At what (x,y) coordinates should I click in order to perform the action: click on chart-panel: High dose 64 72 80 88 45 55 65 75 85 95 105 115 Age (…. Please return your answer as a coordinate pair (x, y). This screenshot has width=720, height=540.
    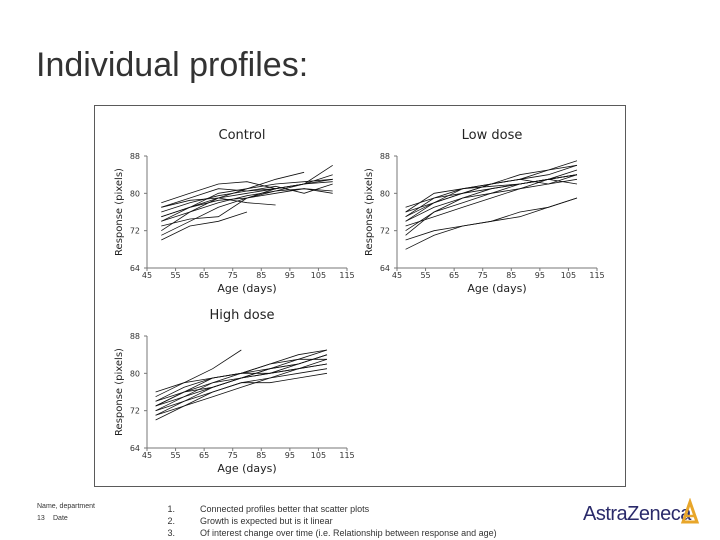
    Looking at the image, I should click on (234, 391).